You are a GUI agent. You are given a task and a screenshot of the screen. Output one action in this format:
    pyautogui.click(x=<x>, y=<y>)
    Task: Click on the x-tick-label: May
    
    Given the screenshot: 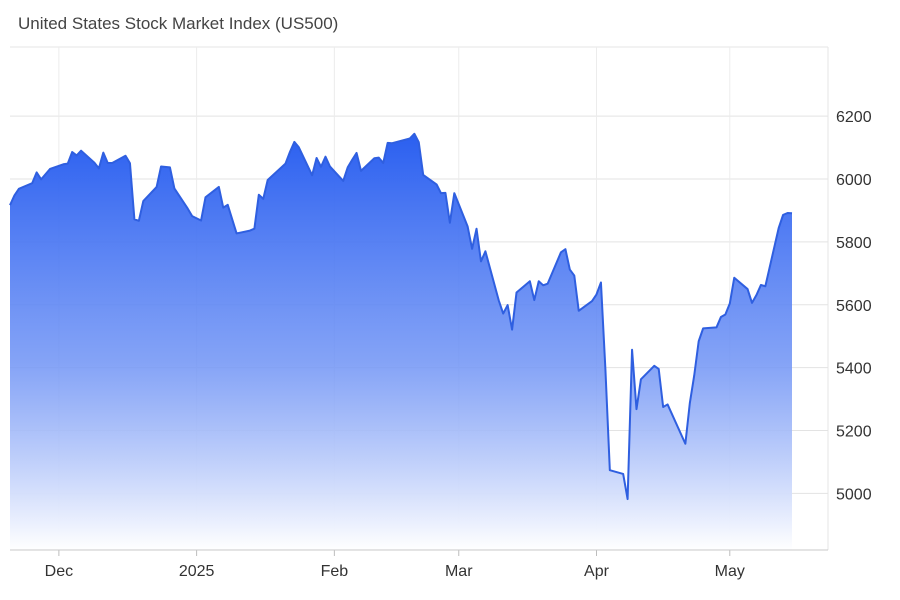 What is the action you would take?
    pyautogui.click(x=730, y=571)
    